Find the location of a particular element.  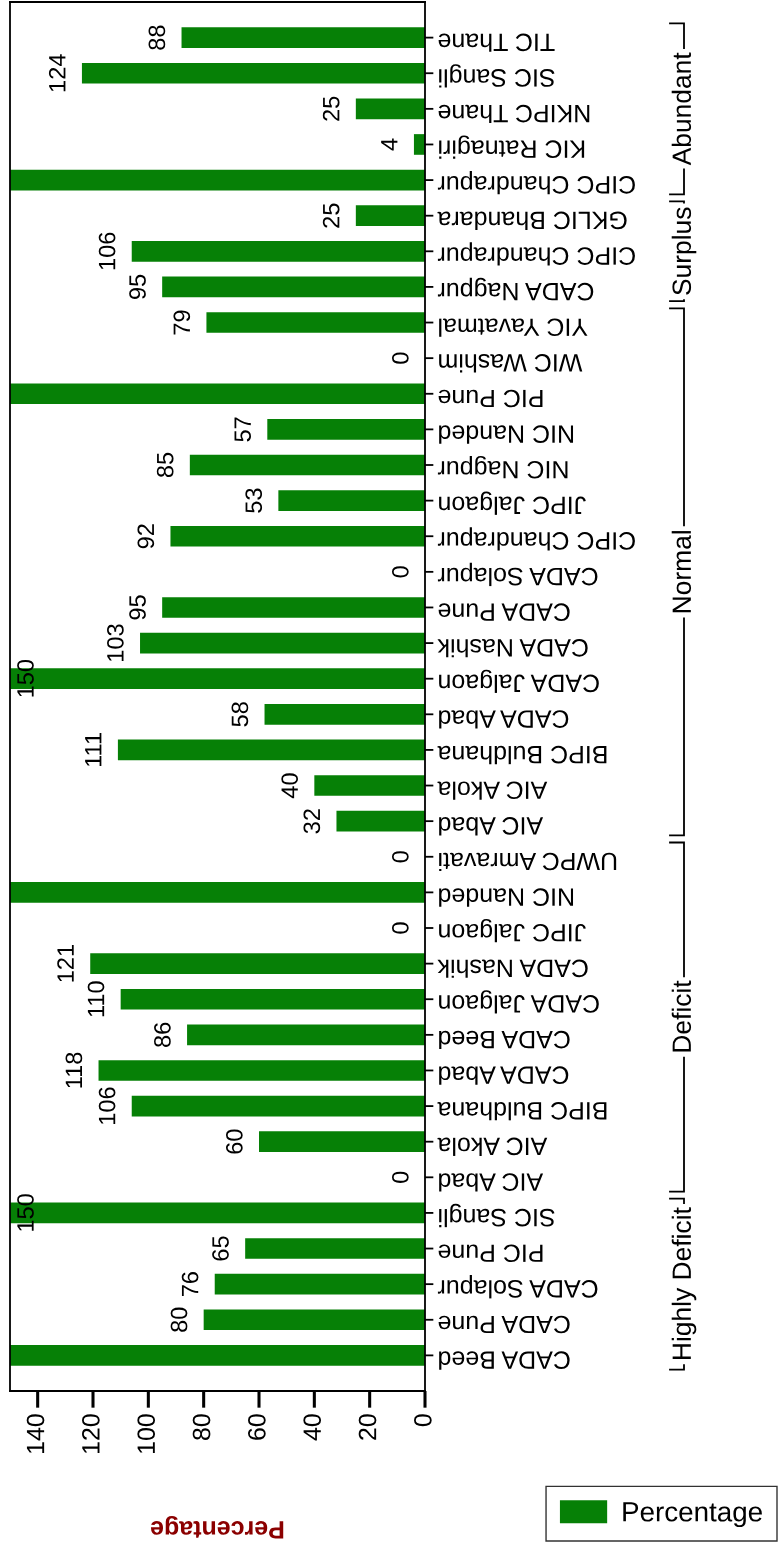

x-tick-label: 140 is located at coordinates (35, 1434).